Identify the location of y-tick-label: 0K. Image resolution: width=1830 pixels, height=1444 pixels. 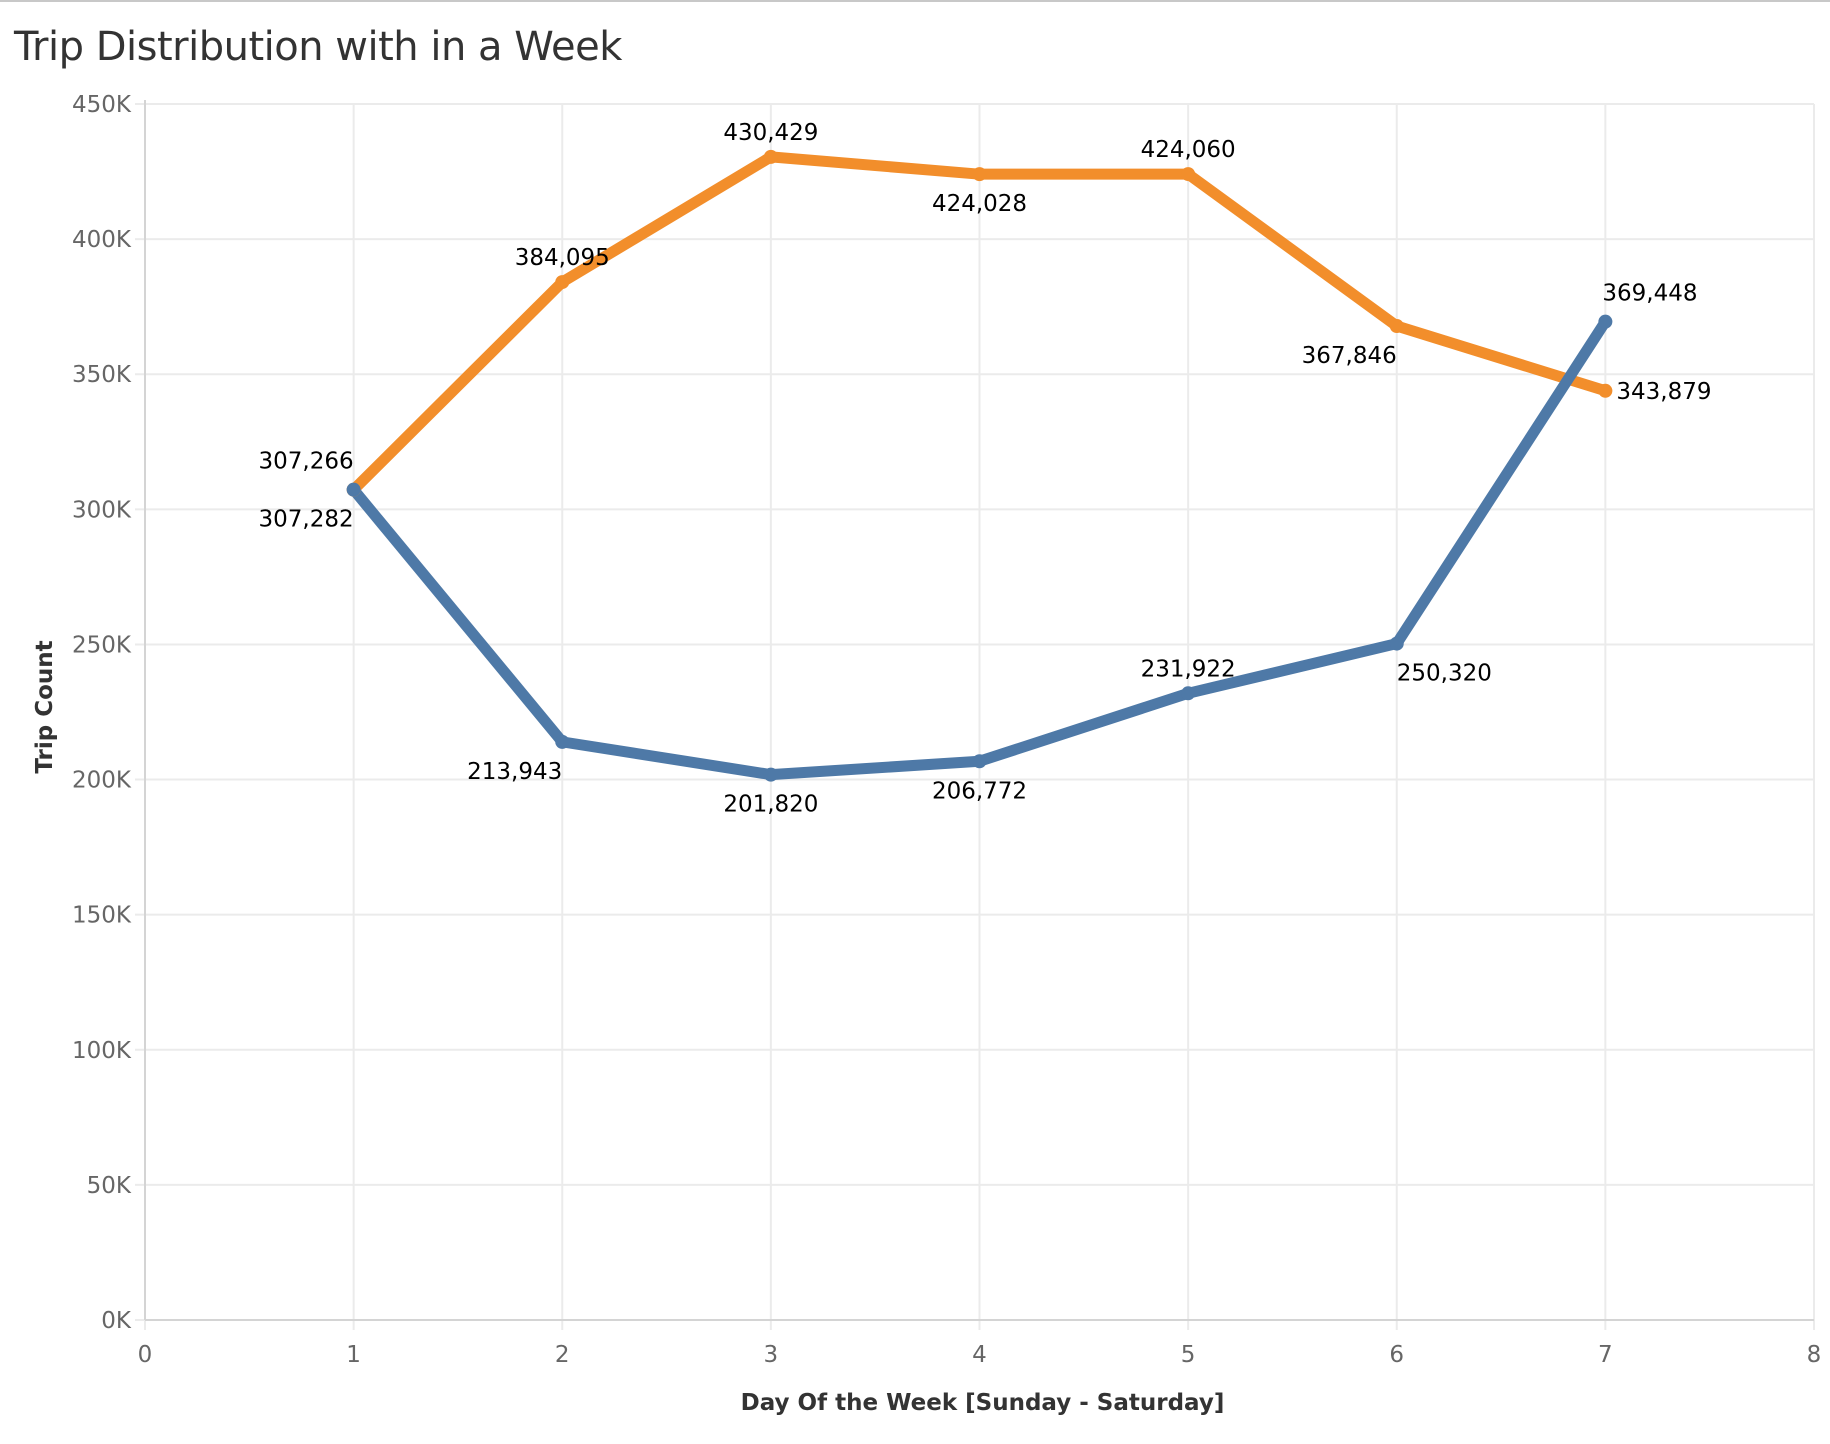
(116, 1321).